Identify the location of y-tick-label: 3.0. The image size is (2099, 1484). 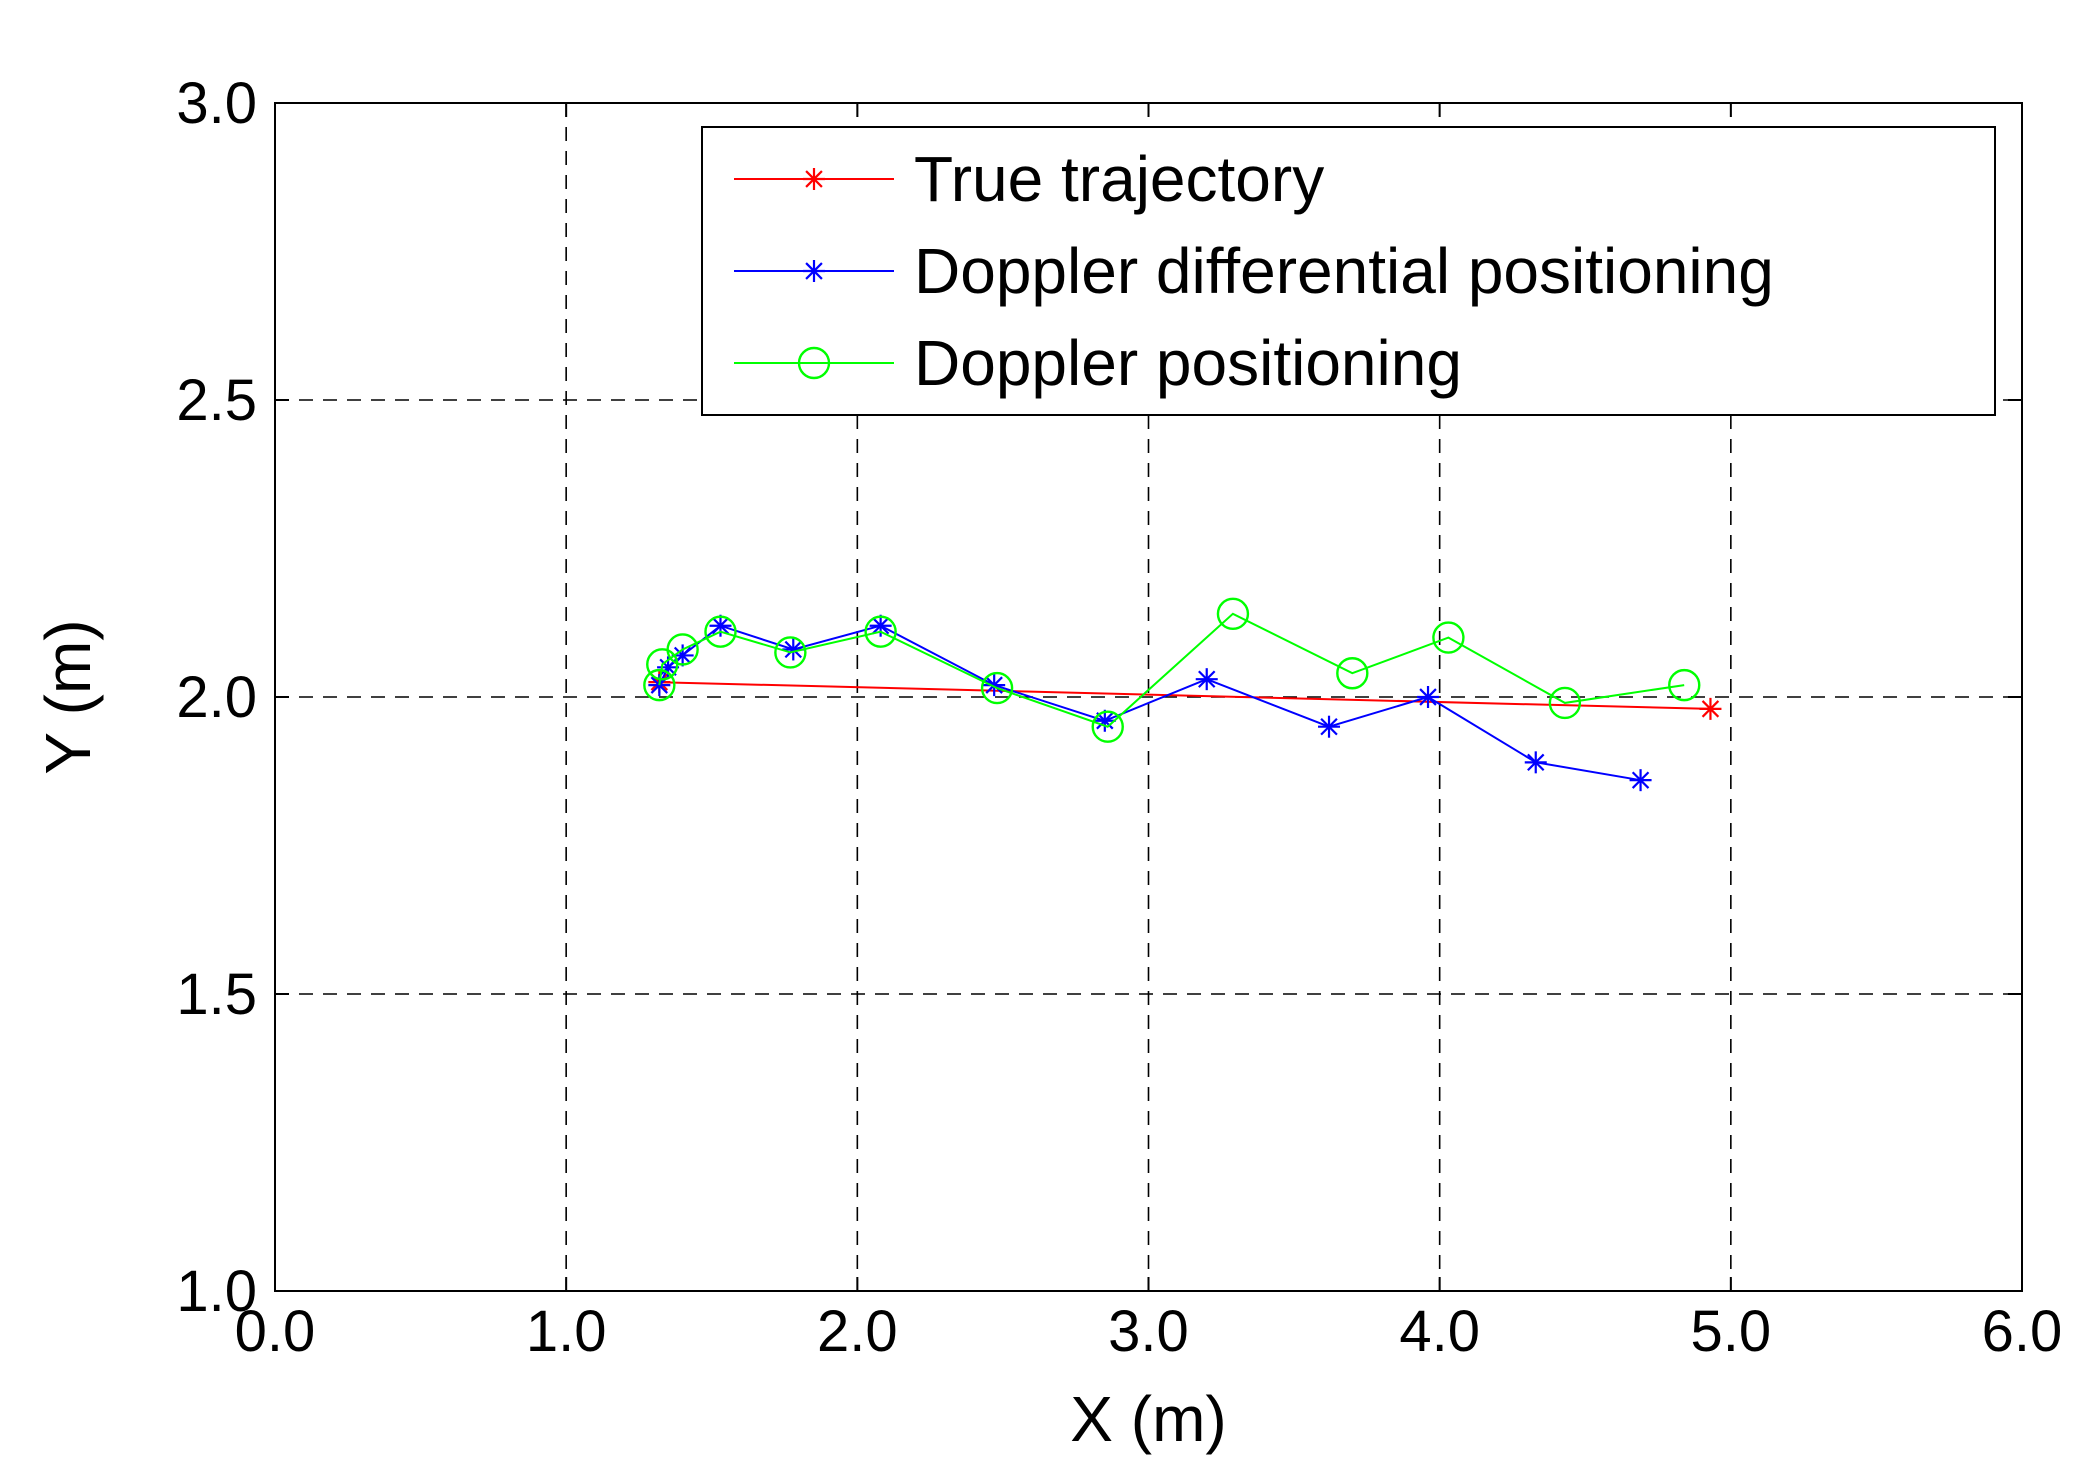
(216, 103).